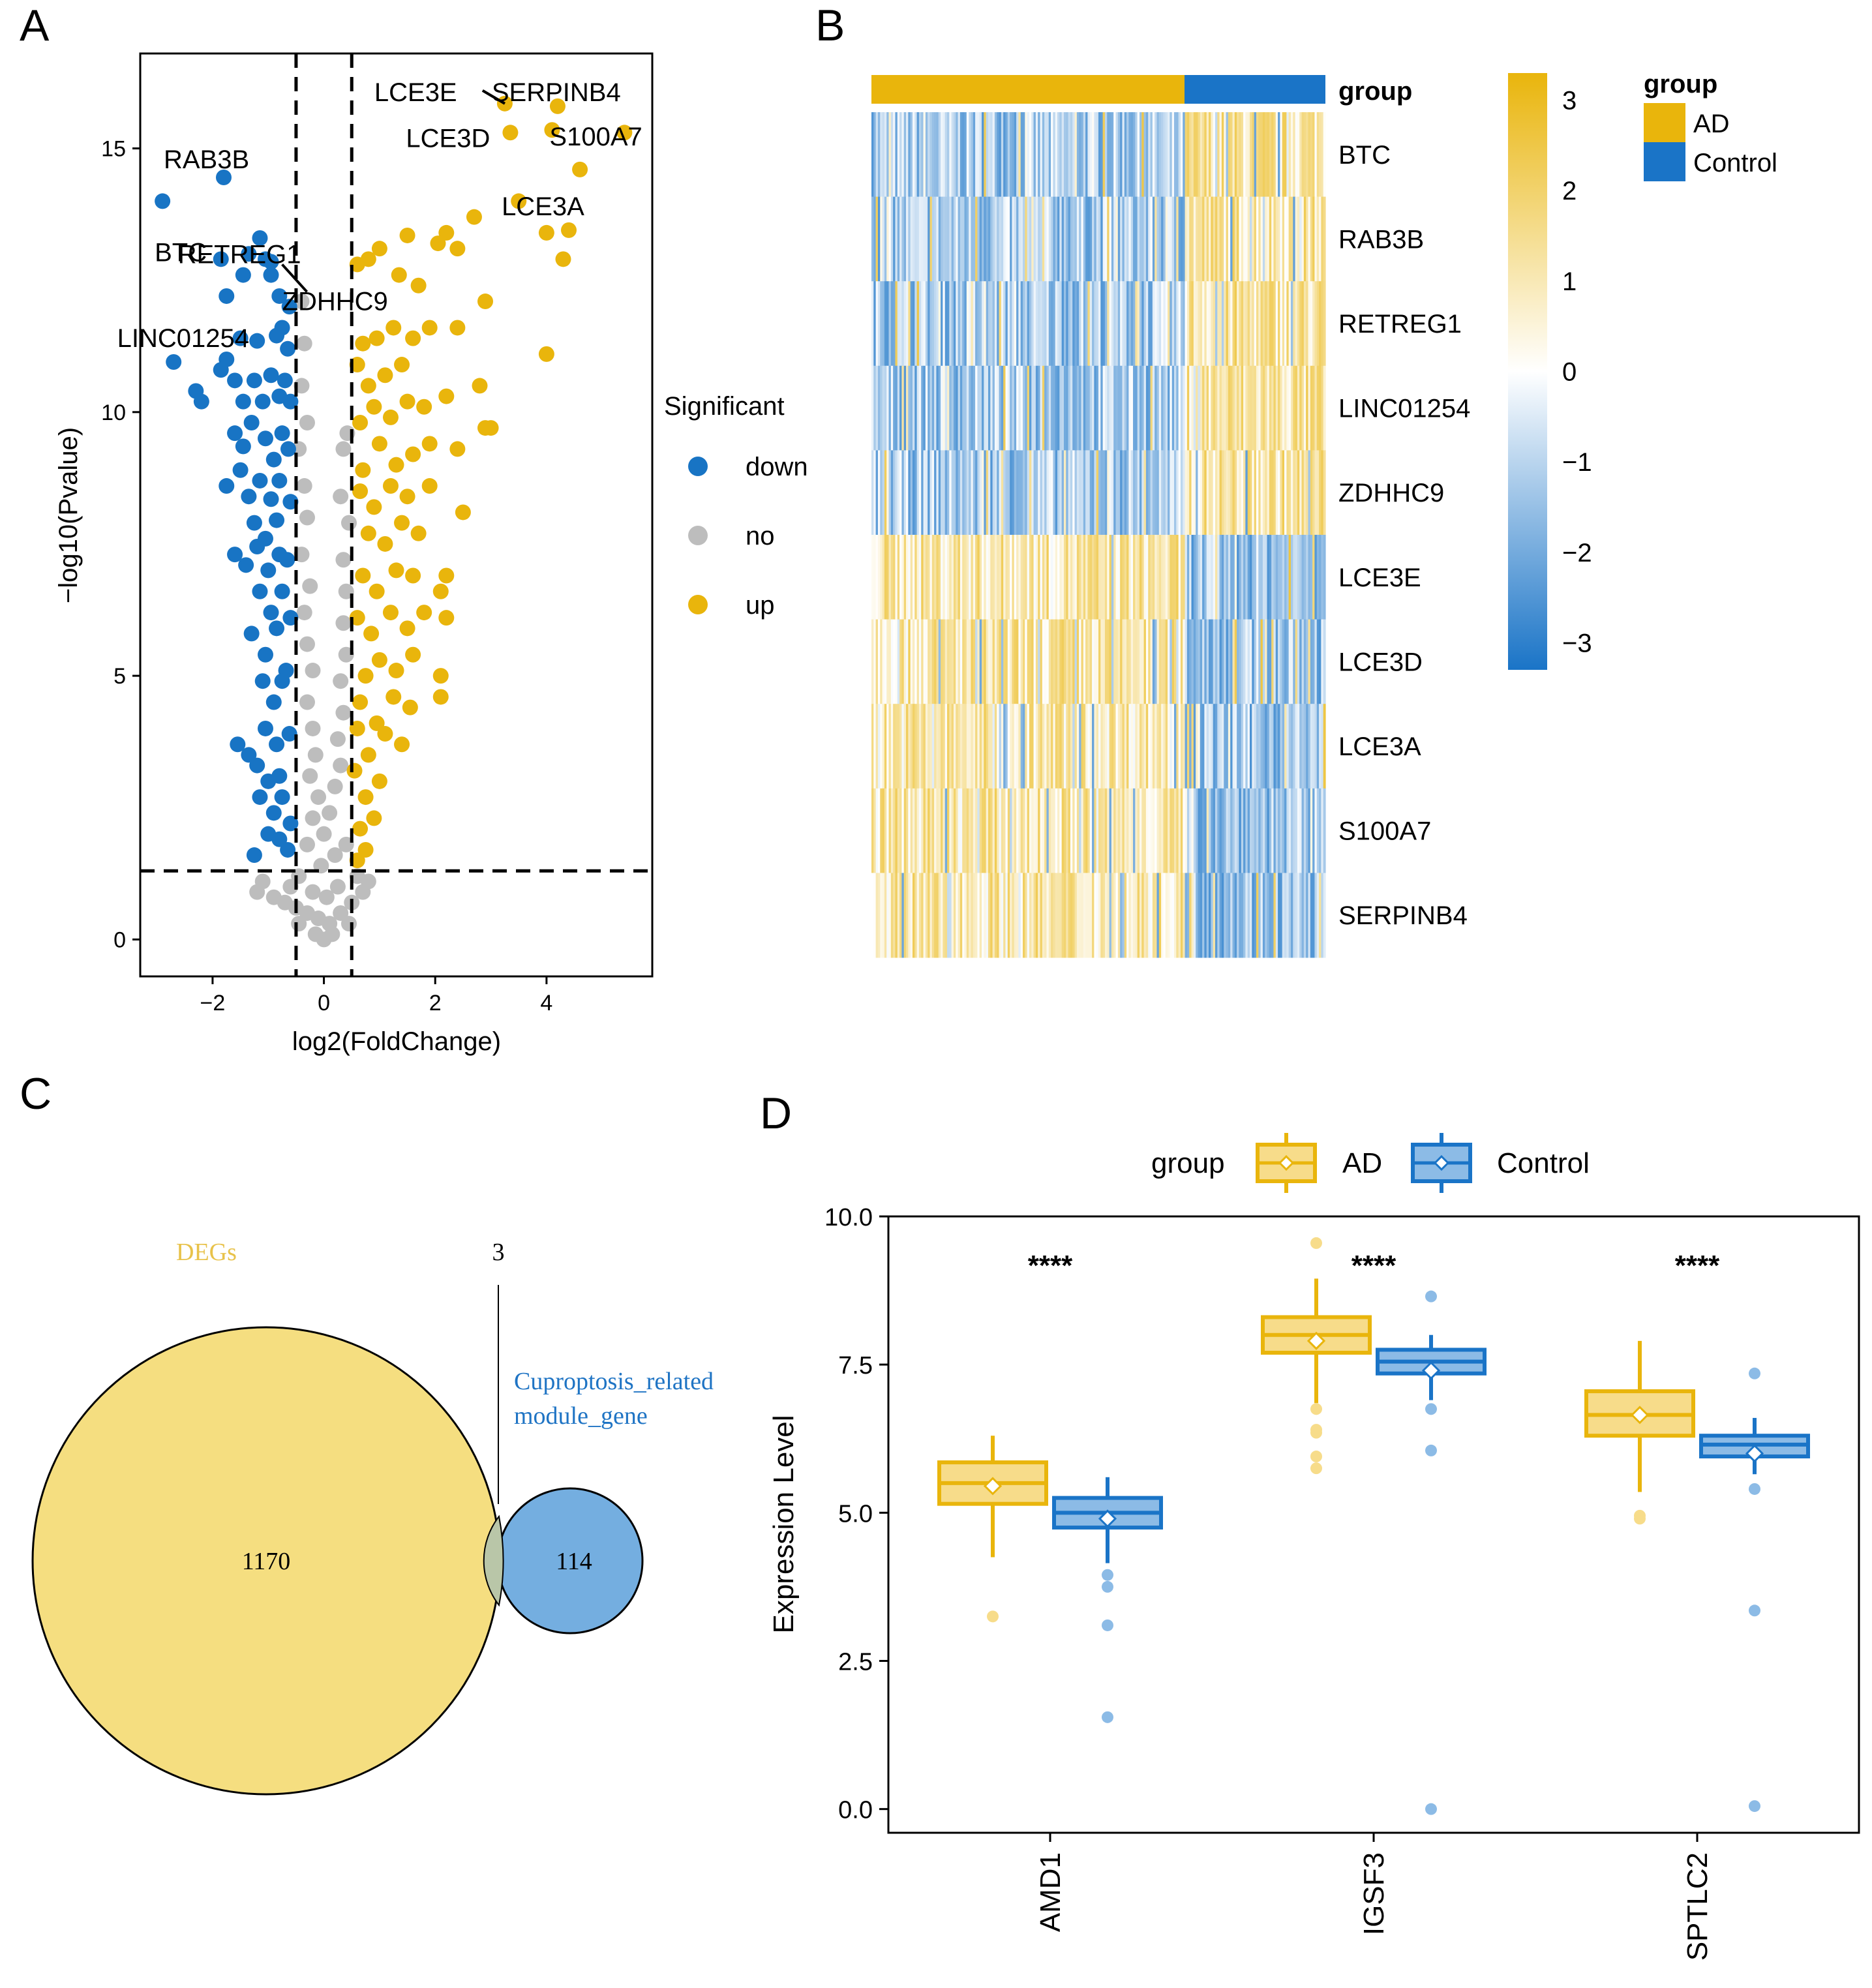 The image size is (1872, 1988). I want to click on heatmap-row-label: BTC, so click(1364, 155).